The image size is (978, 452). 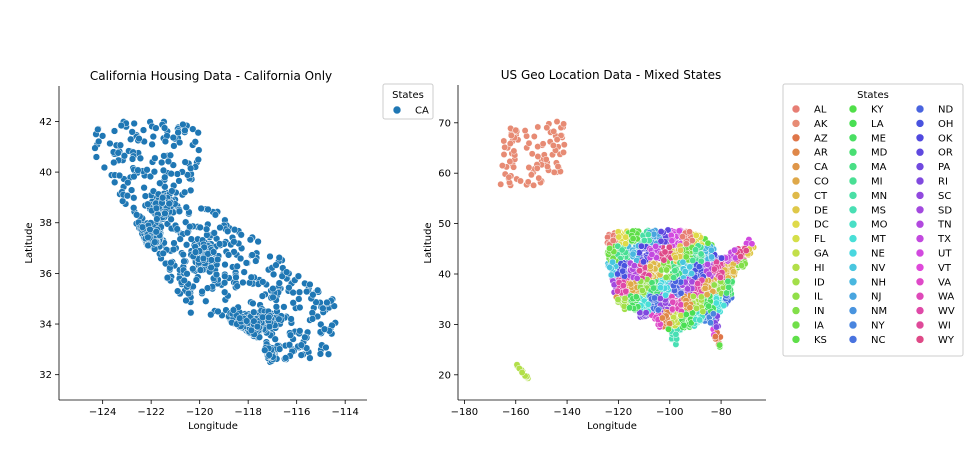 What do you see at coordinates (879, 225) in the screenshot?
I see `legend-label: MO` at bounding box center [879, 225].